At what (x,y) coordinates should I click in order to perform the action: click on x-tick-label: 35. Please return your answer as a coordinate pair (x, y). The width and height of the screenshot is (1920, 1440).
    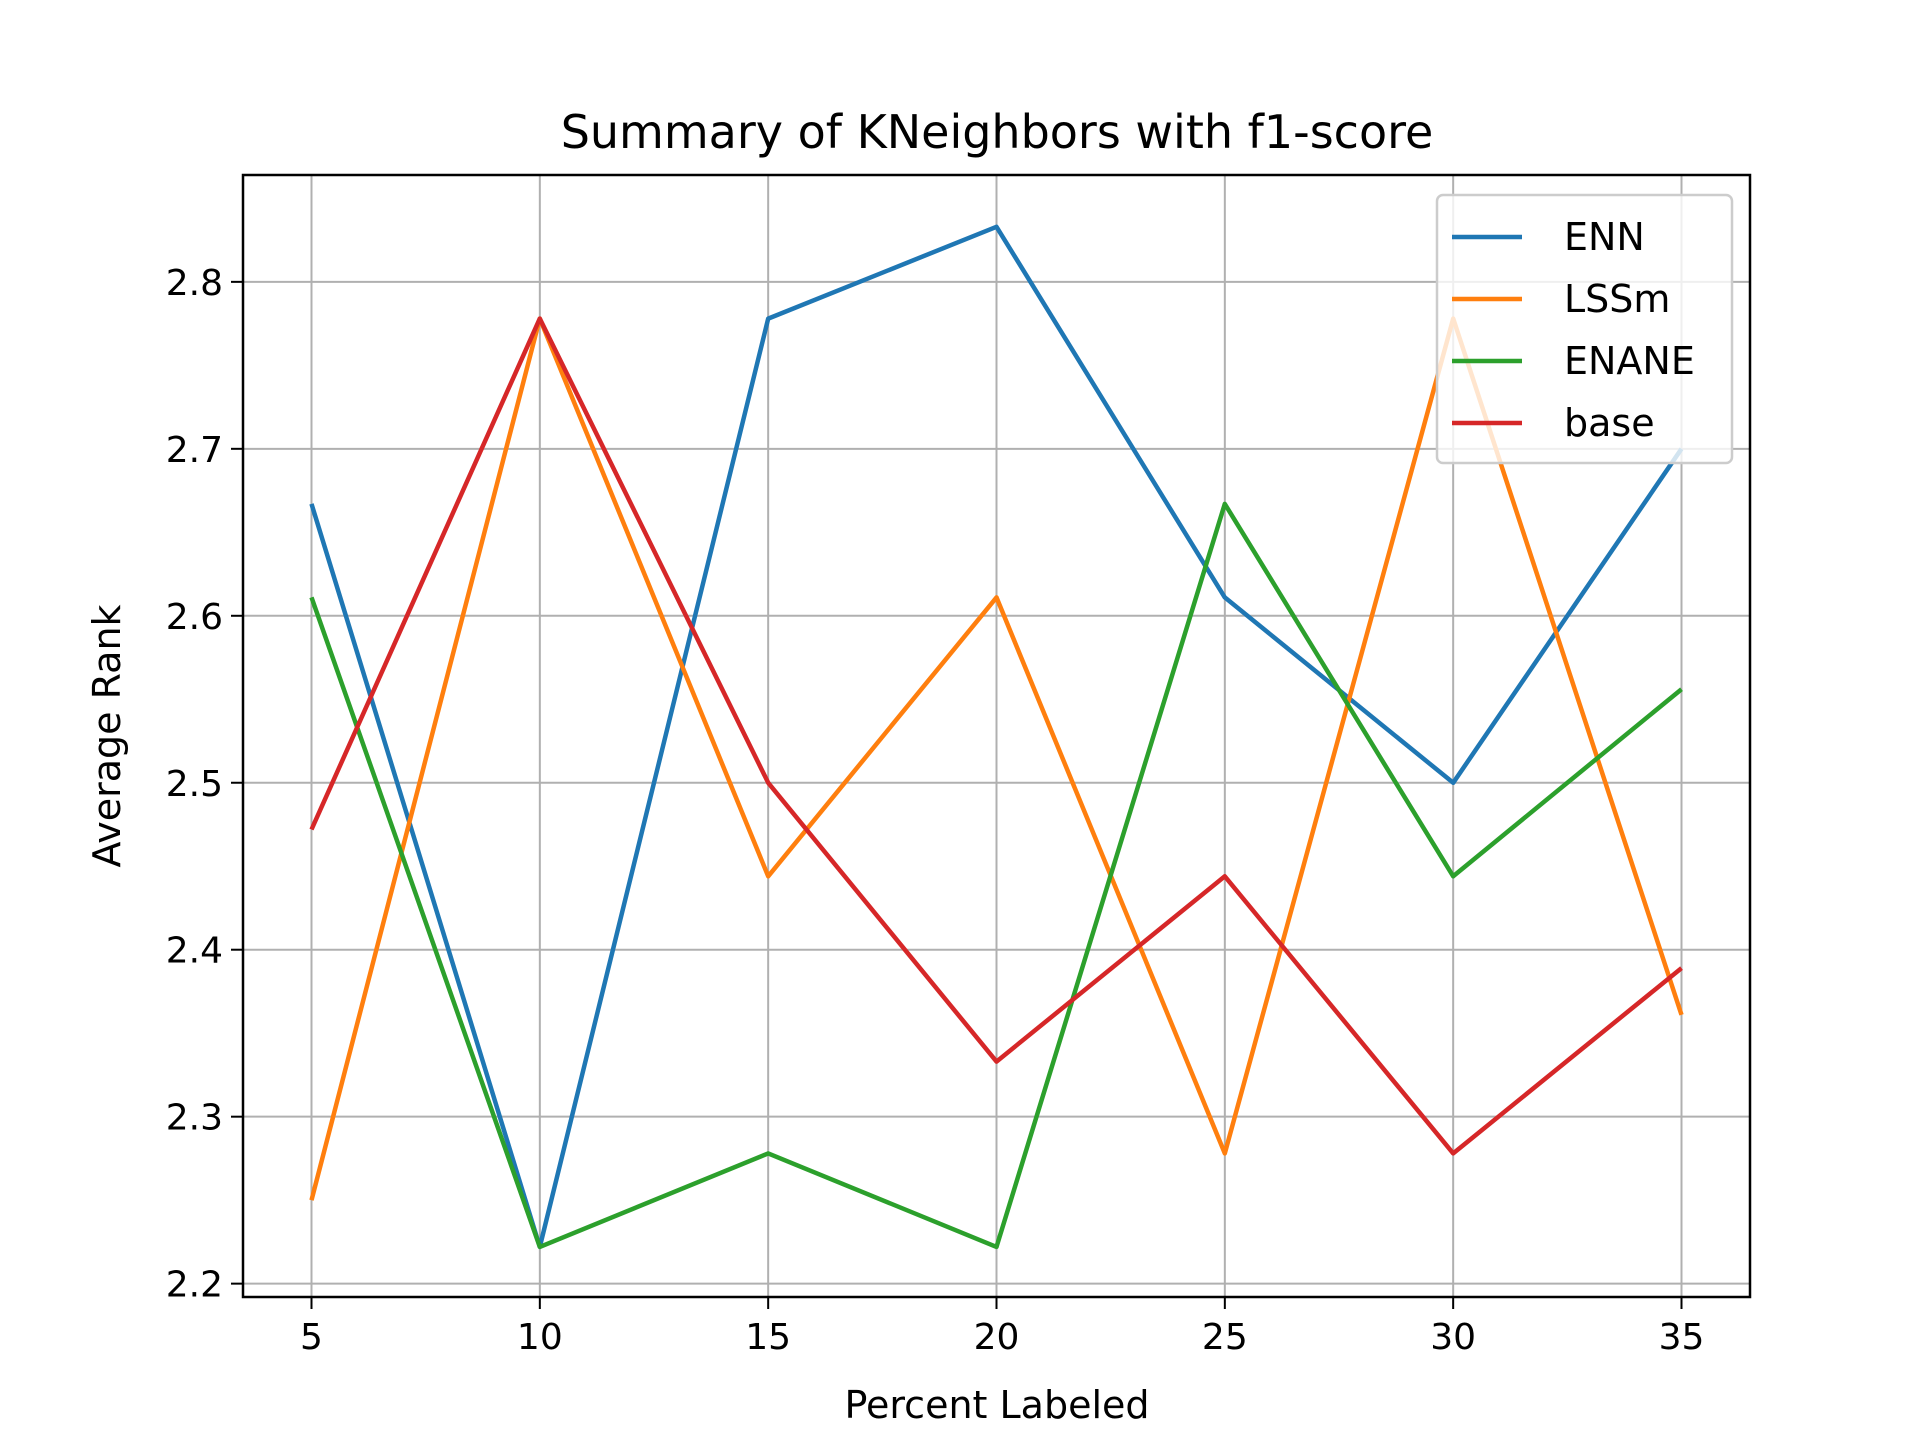
    Looking at the image, I should click on (1682, 1337).